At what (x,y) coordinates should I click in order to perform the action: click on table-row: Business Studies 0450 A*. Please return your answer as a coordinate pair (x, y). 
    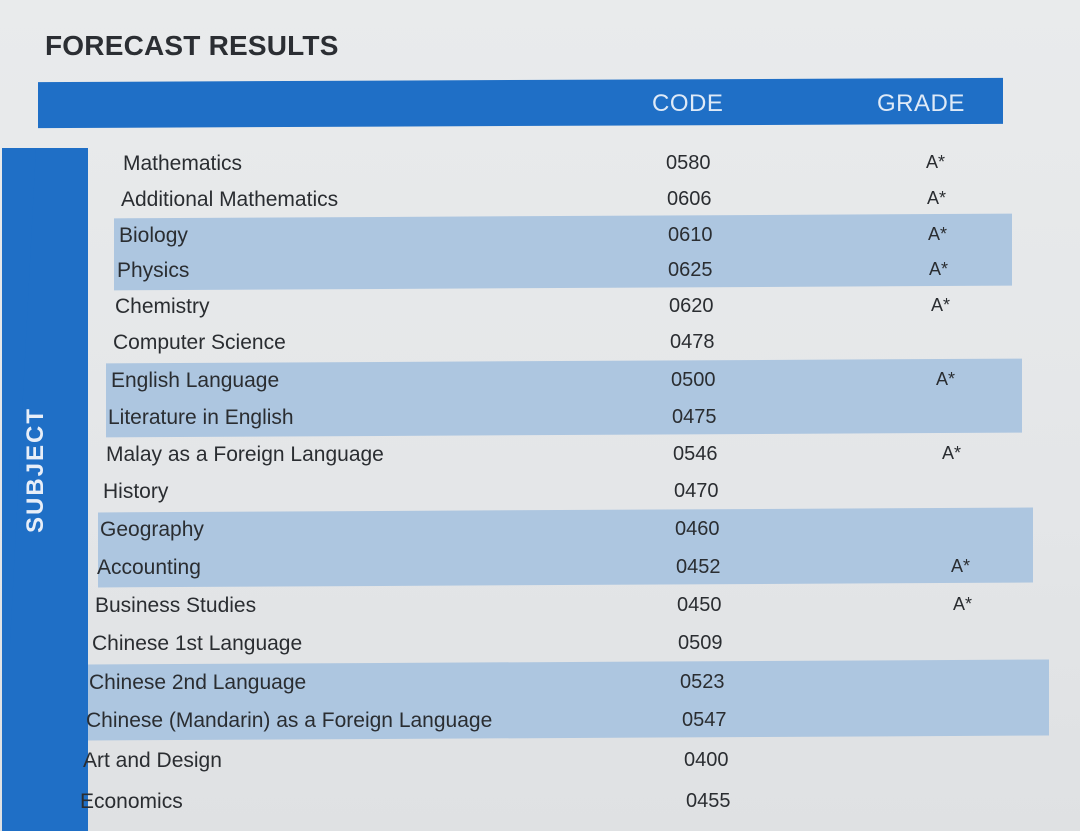
    Looking at the image, I should click on (486, 612).